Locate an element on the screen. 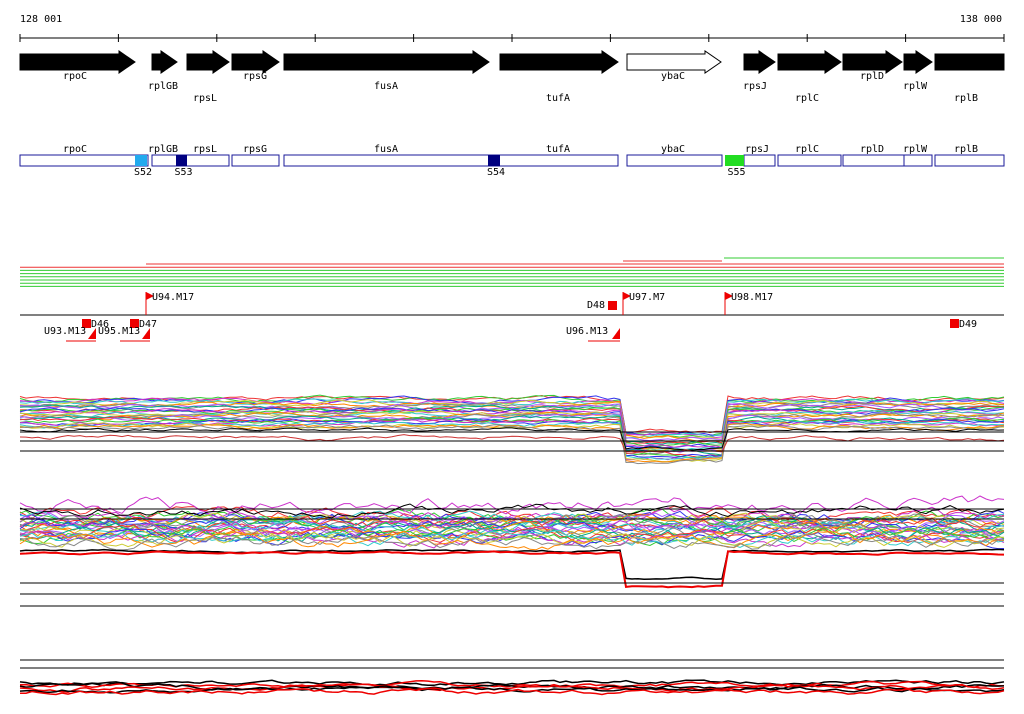 This screenshot has height=714, width=1024. segment-label: S55 is located at coordinates (736, 172).